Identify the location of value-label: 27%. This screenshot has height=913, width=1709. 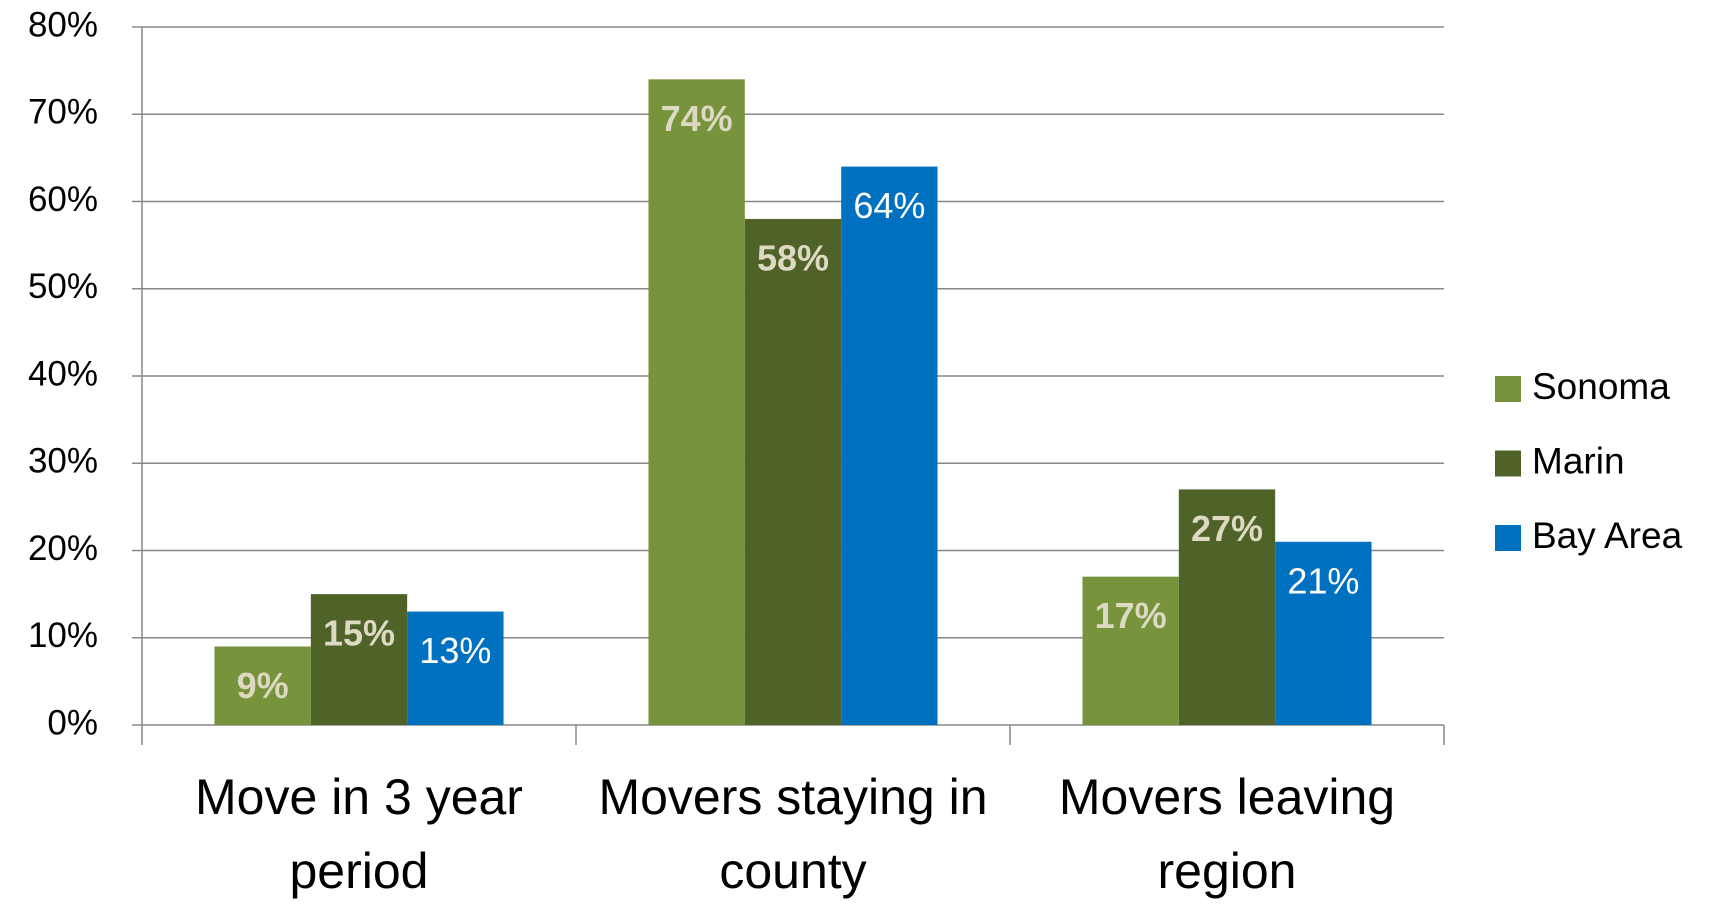
(1227, 528).